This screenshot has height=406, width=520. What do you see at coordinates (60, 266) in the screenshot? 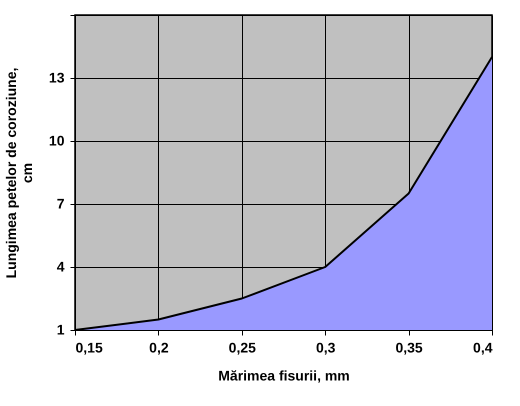
I see `y-tick-label: 4` at bounding box center [60, 266].